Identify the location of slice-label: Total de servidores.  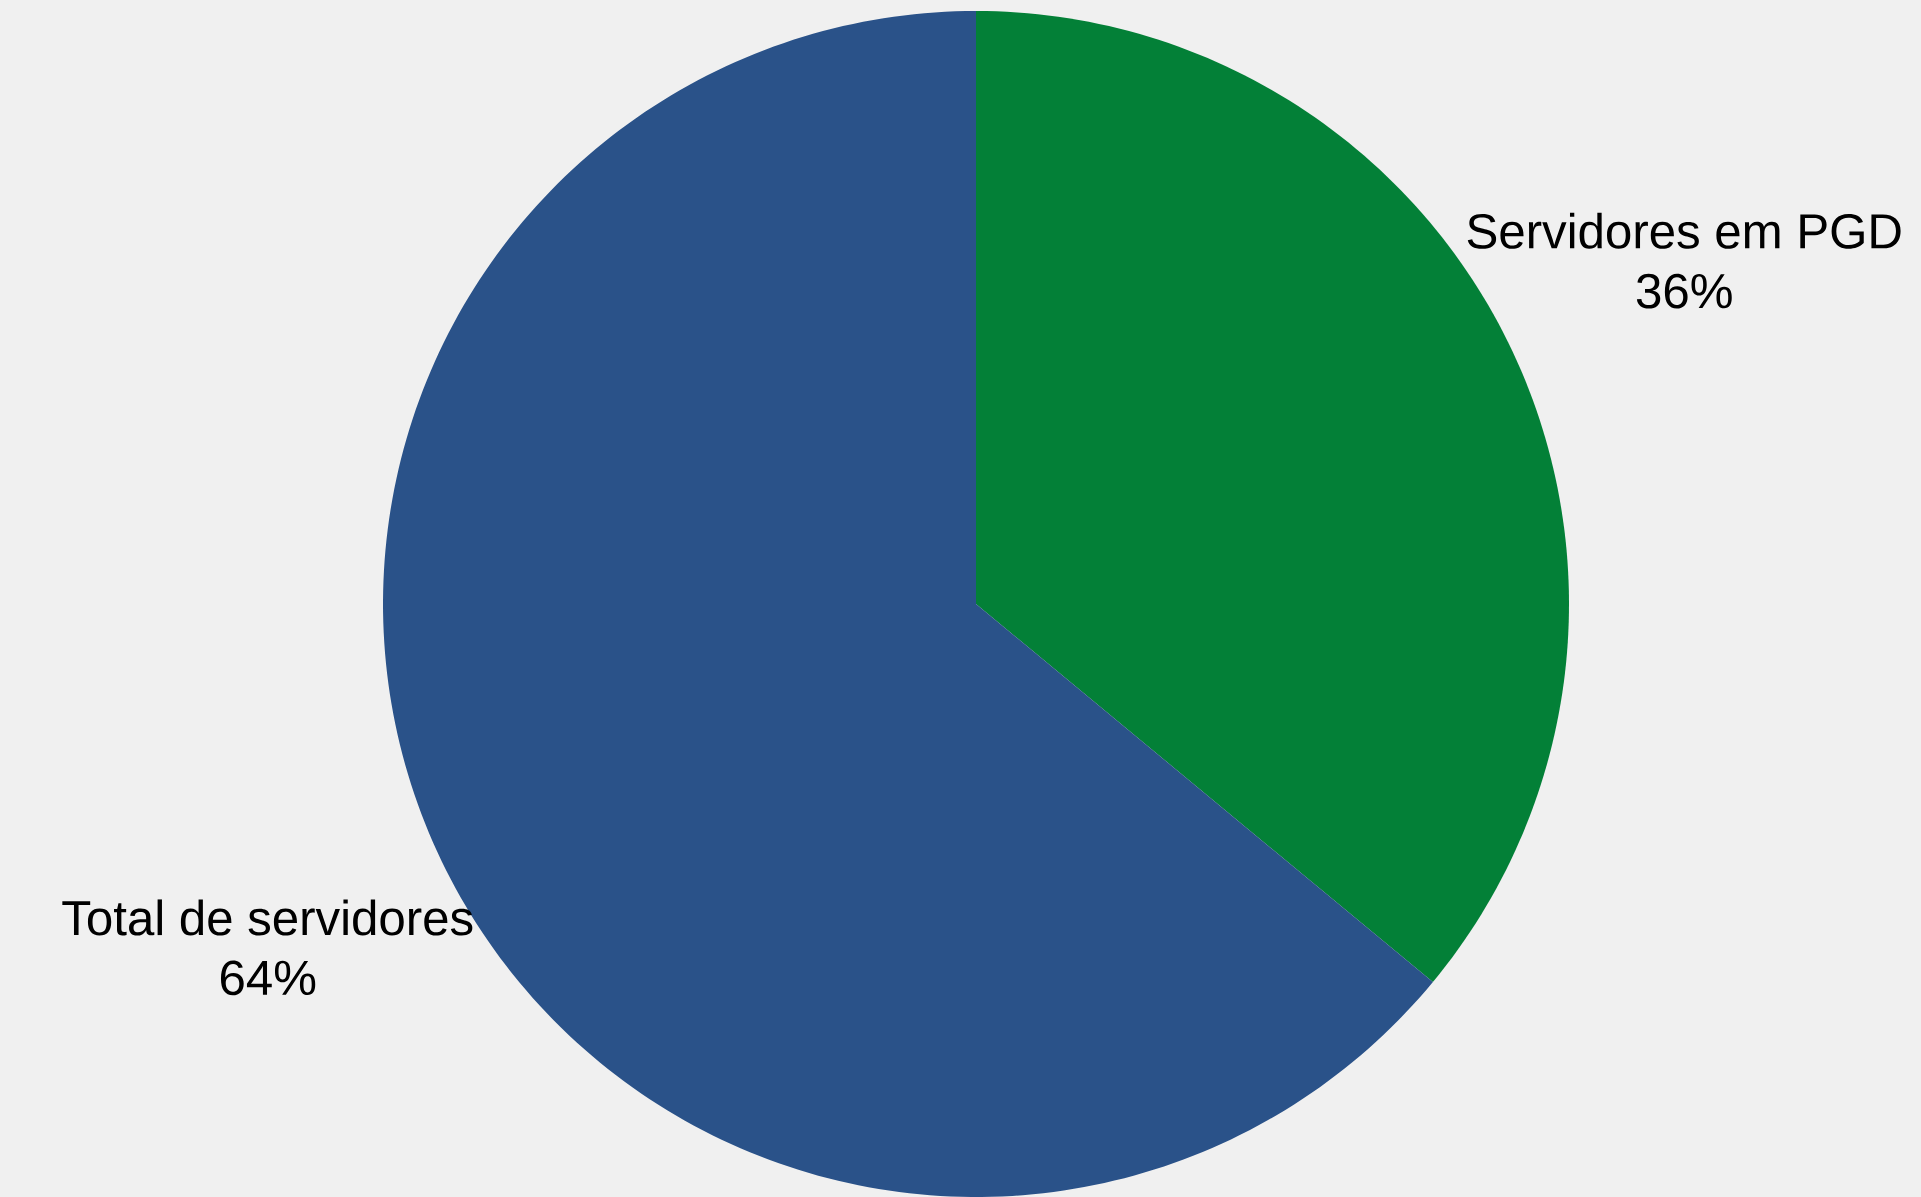
(267, 917).